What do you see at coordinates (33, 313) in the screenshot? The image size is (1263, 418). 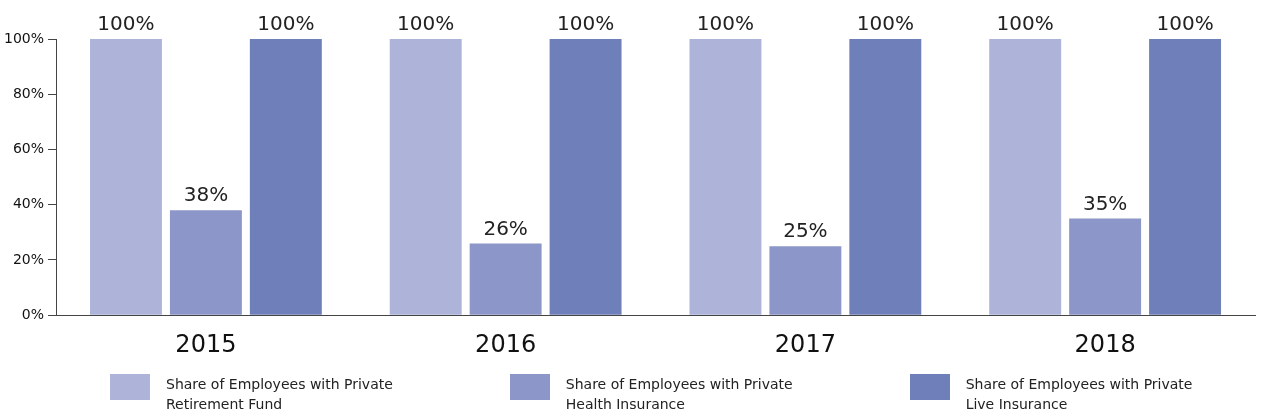 I see `y-tick-label: 0%` at bounding box center [33, 313].